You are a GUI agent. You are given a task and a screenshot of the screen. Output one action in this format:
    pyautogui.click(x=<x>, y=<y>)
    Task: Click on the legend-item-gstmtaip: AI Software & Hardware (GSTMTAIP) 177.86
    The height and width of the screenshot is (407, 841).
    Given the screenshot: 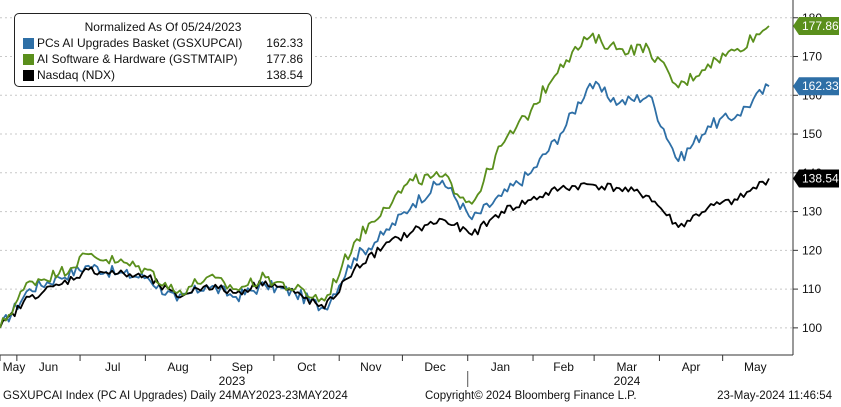 What is the action you would take?
    pyautogui.click(x=163, y=59)
    